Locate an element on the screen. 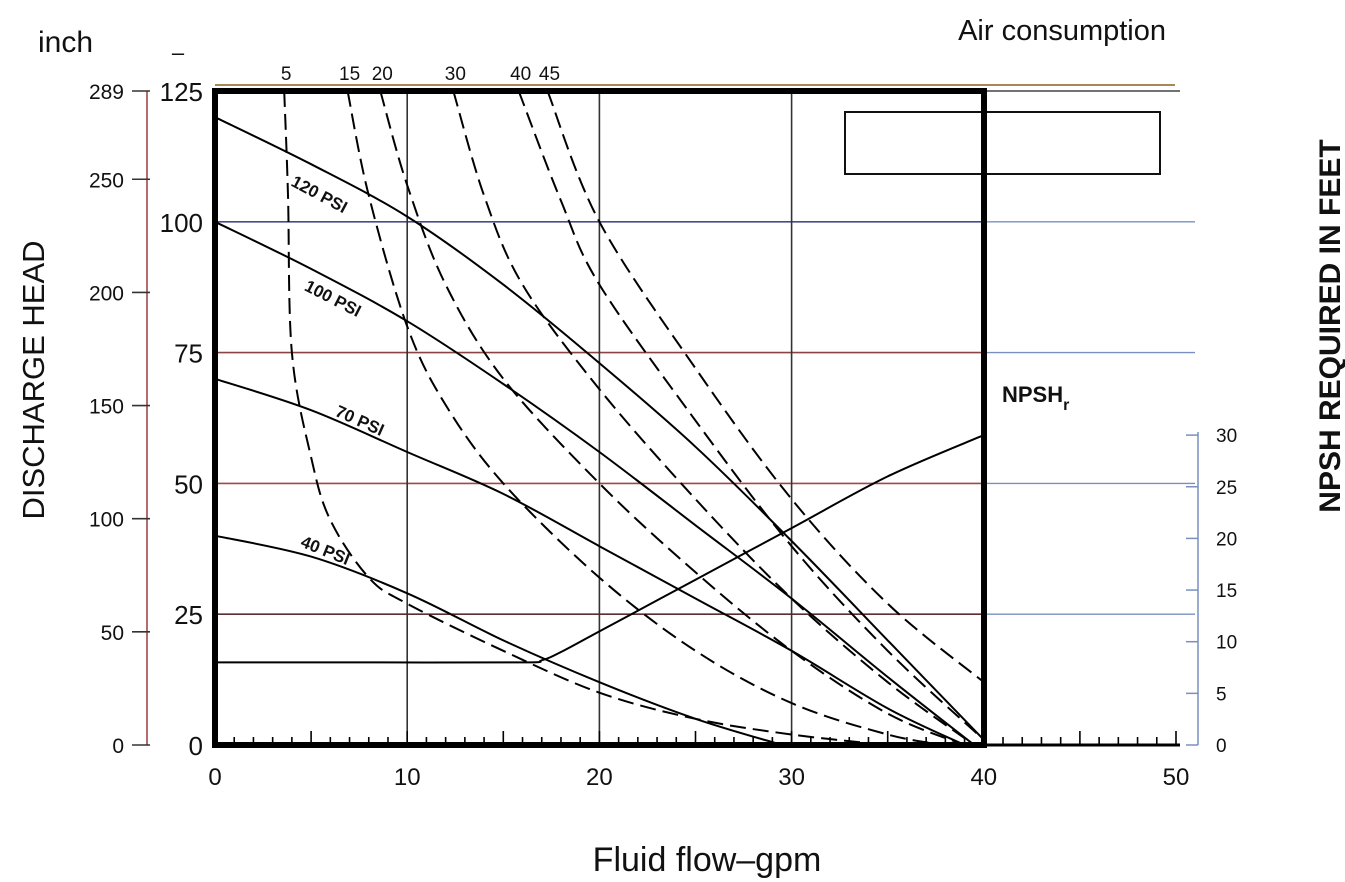 The height and width of the screenshot is (882, 1345). npsh-curve-label-subscript: r is located at coordinates (1066, 405).